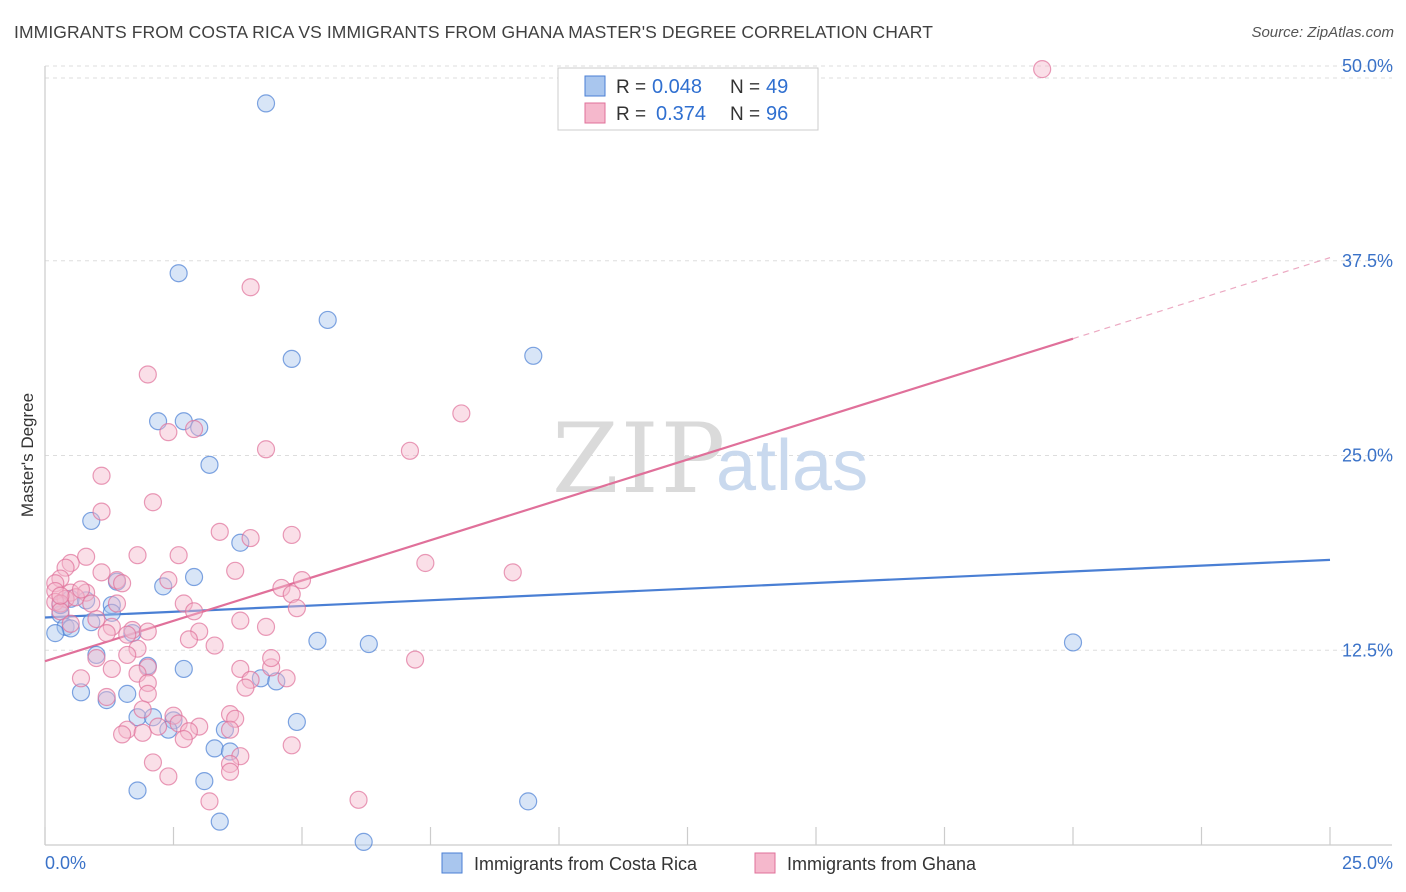 This screenshot has height=892, width=1406. I want to click on trend-line-ghana-extension, so click(1201, 298).